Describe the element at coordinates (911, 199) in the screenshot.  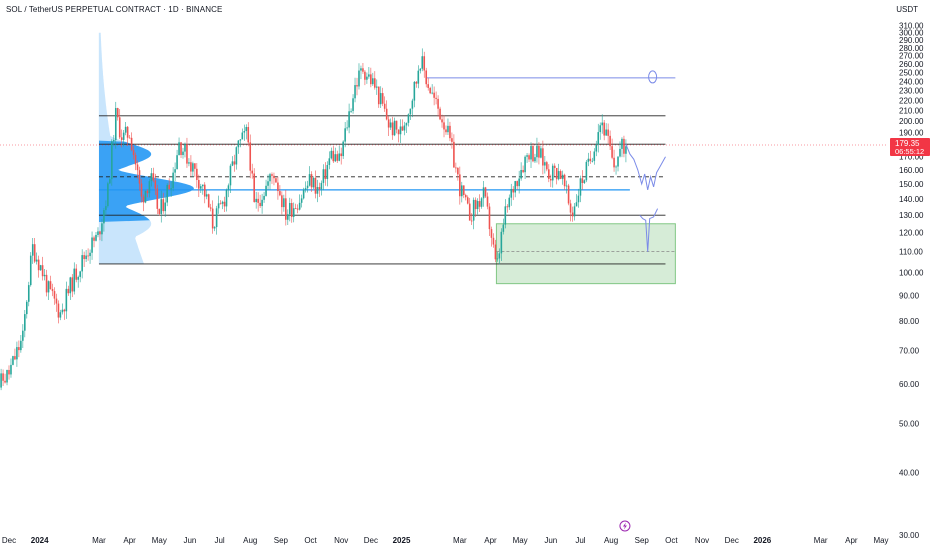
I see `y-tick-label: 140.00` at that location.